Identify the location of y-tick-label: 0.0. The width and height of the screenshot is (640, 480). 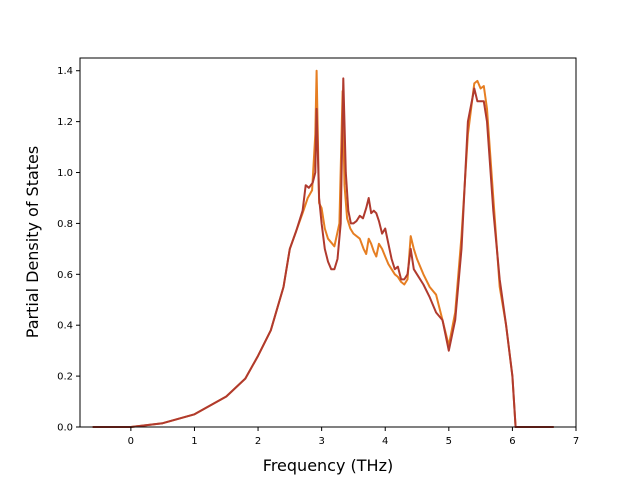
(65, 428).